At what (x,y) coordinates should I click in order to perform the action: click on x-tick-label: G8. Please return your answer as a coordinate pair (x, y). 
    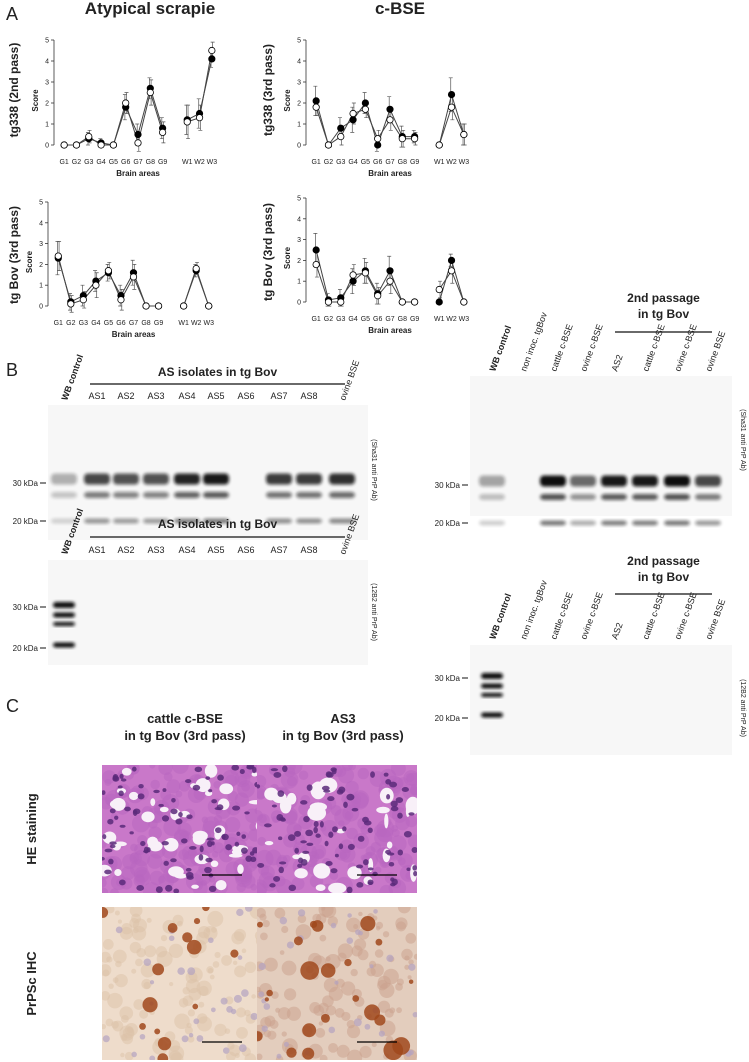
    Looking at the image, I should click on (402, 162).